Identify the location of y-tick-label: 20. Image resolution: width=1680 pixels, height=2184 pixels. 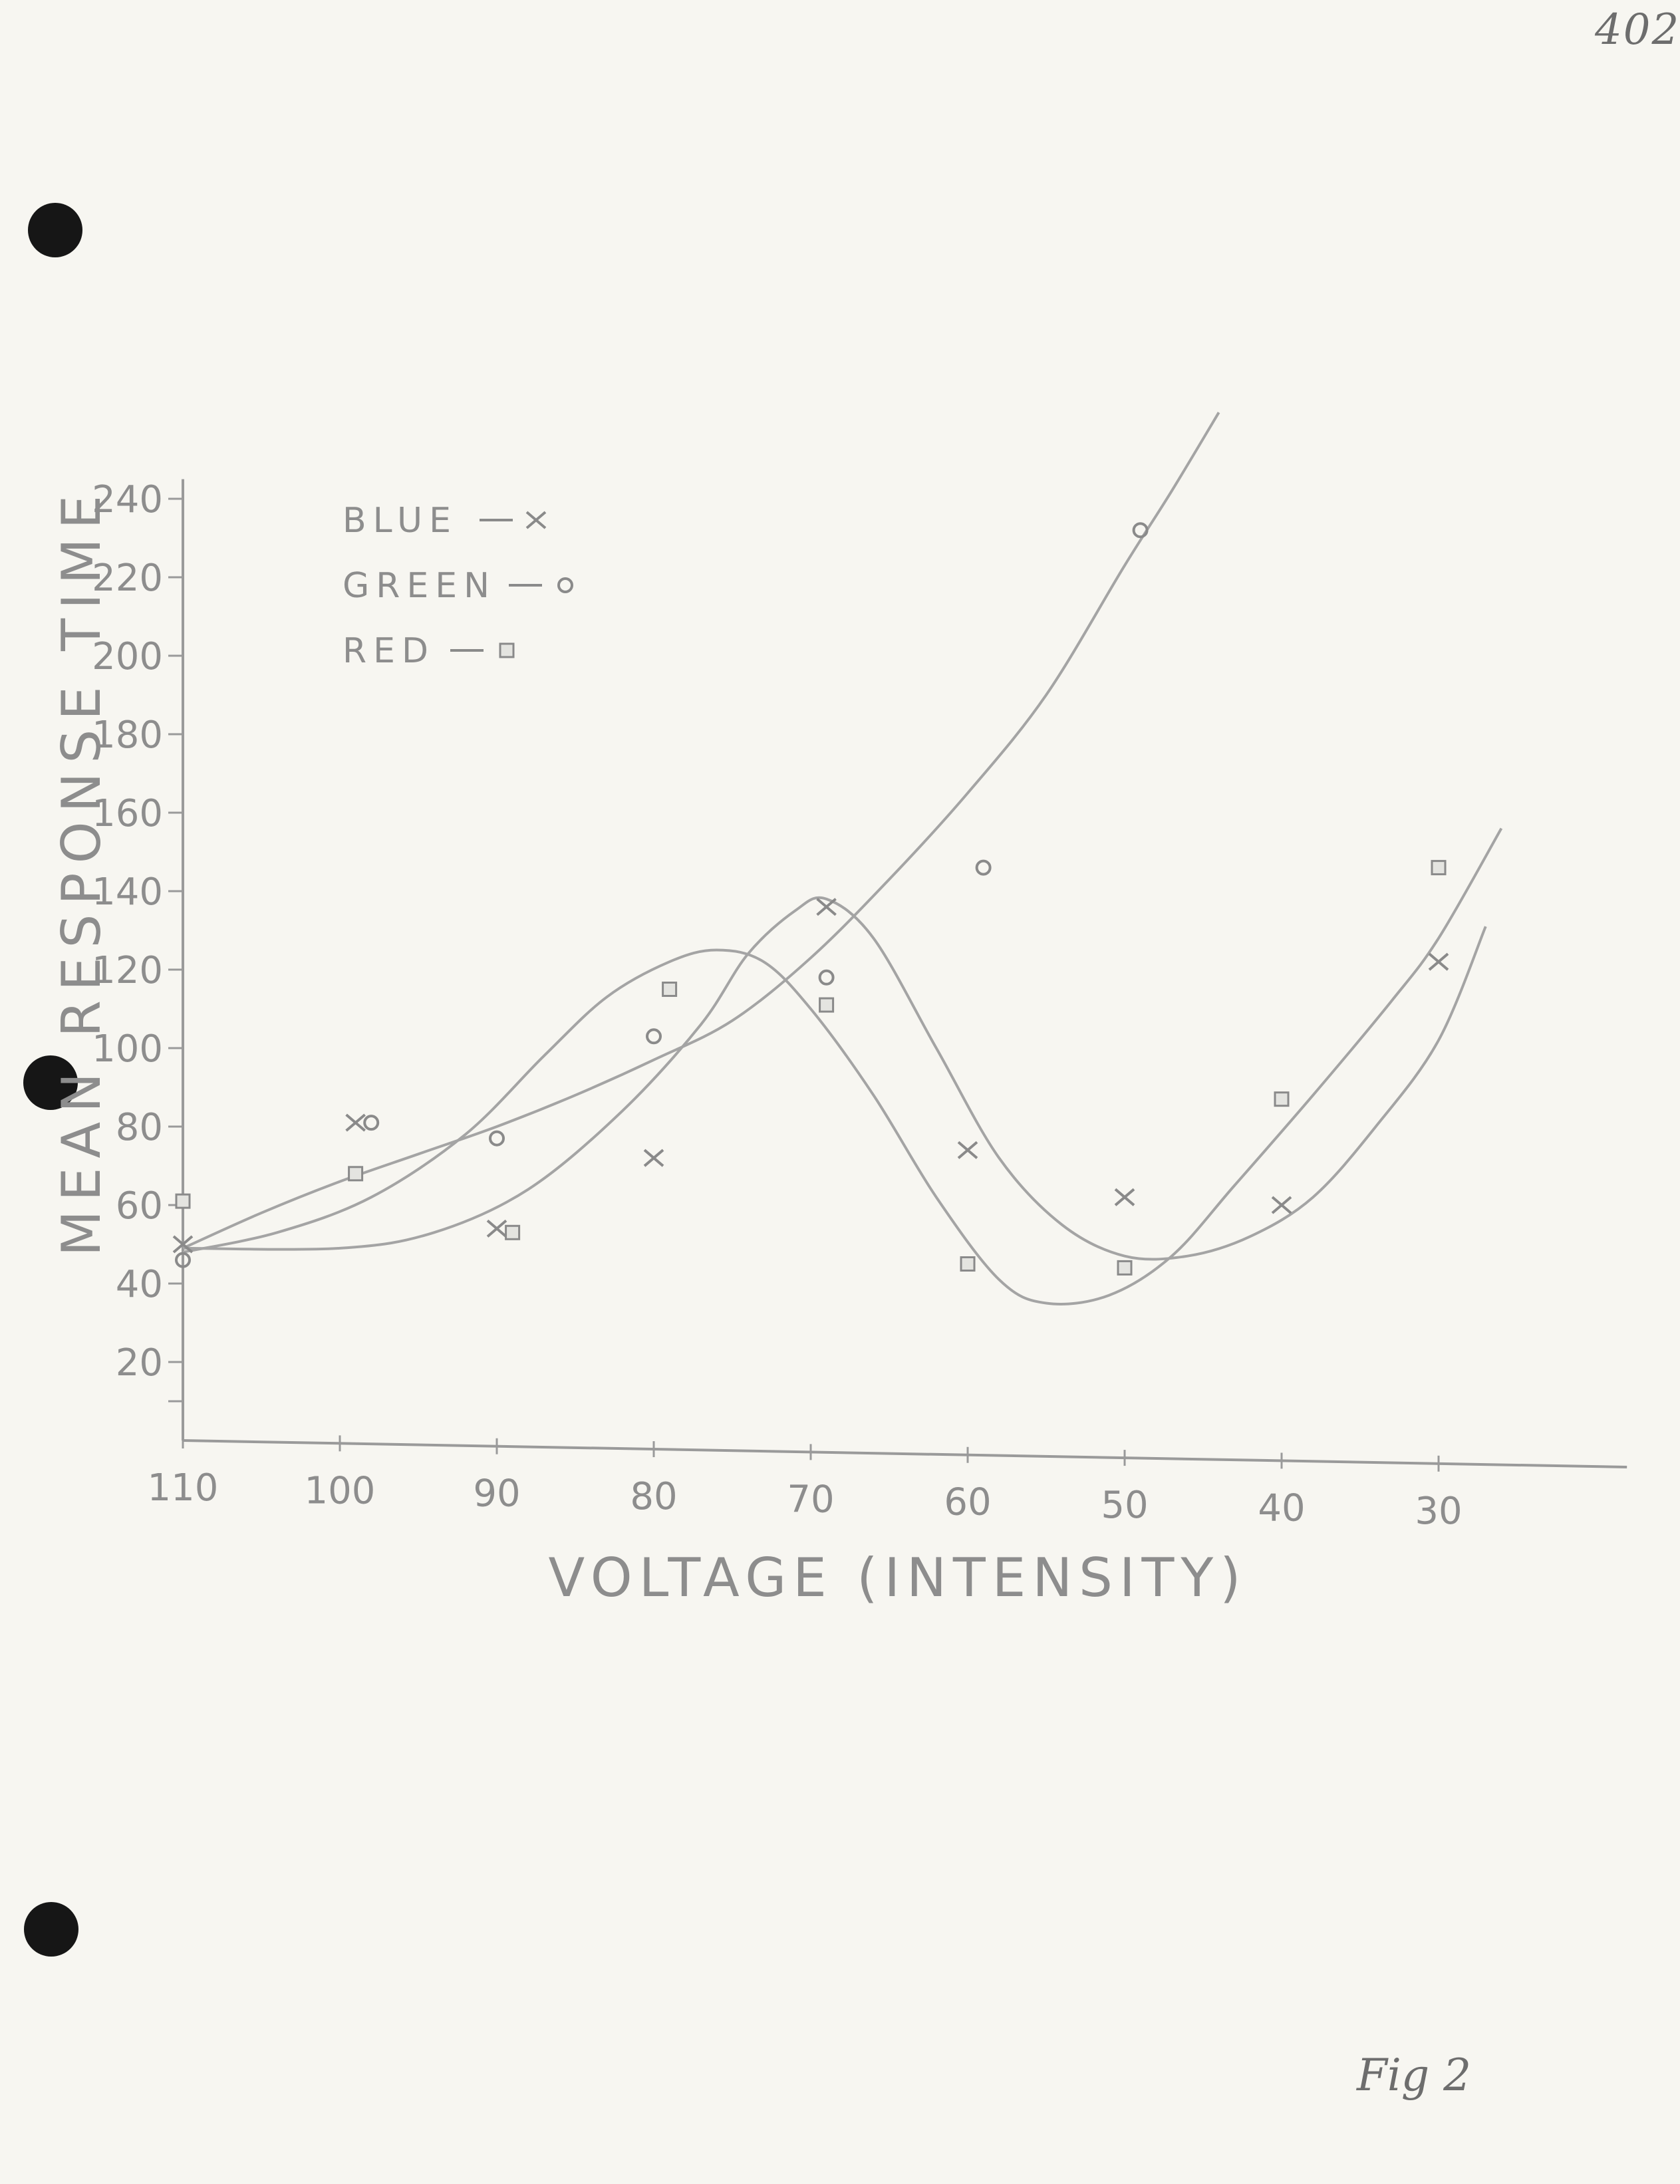
(139, 1363).